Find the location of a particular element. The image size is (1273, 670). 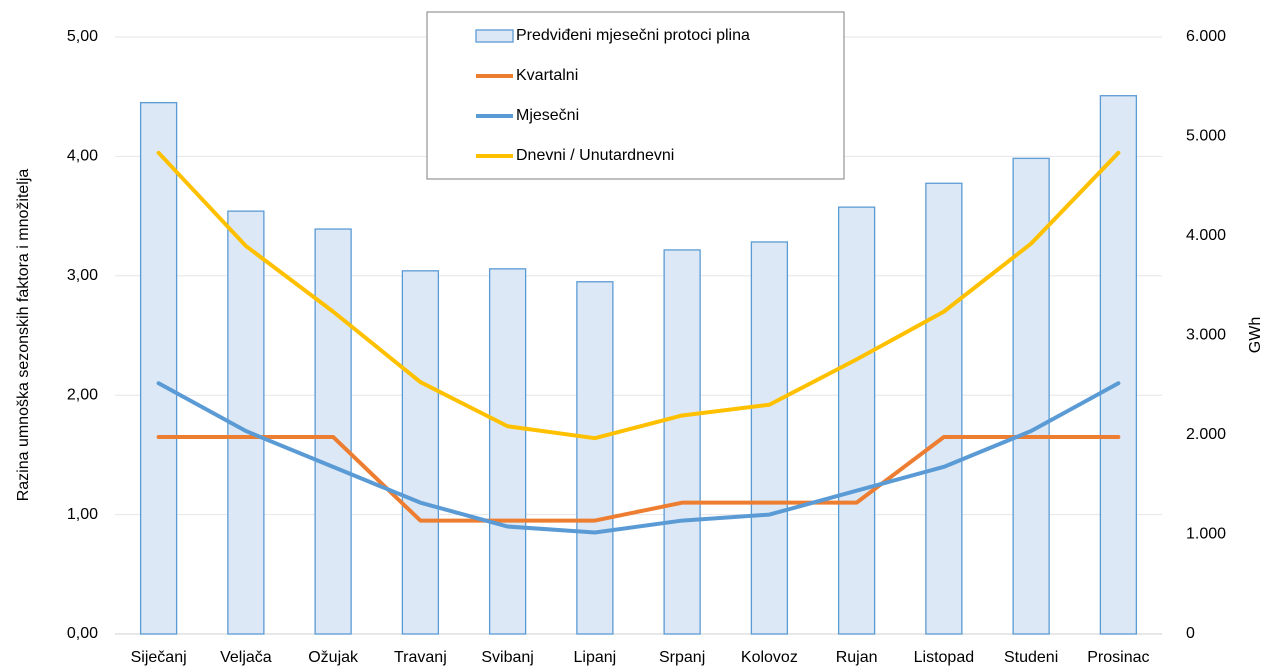

right-tick-label: 0 is located at coordinates (1190, 633).